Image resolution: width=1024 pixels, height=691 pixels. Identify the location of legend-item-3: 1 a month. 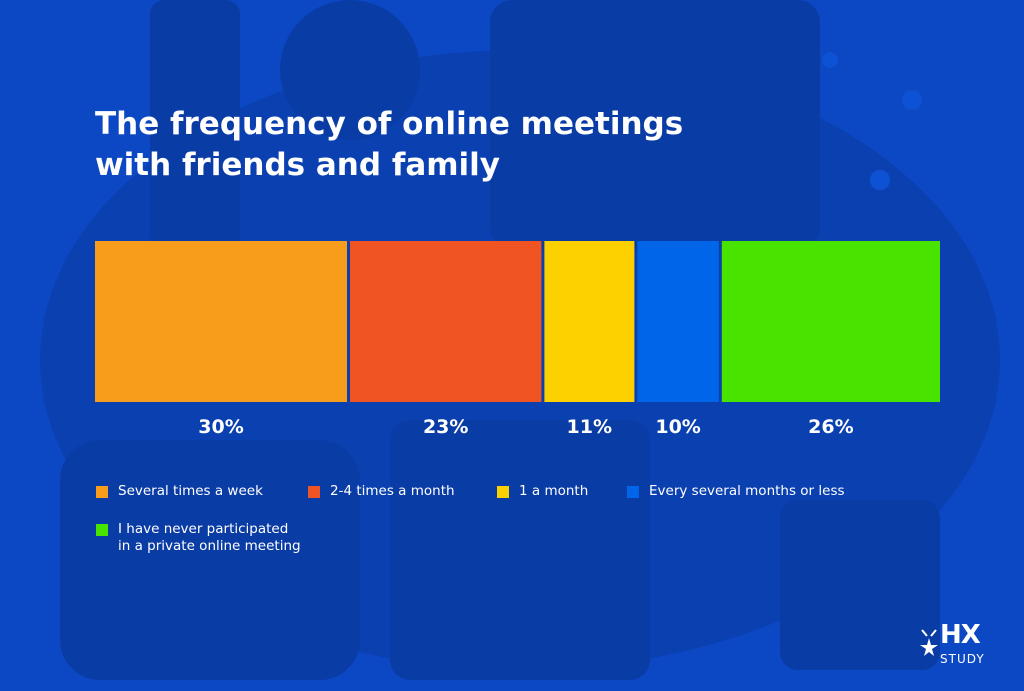
(542, 491).